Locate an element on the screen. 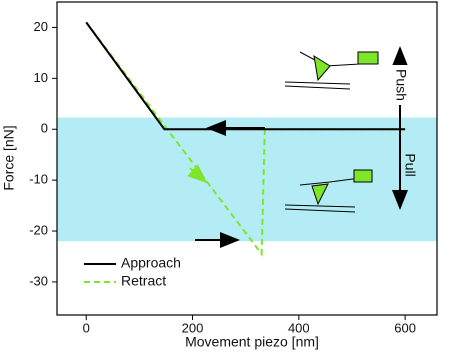  x-tick-label: 400 is located at coordinates (299, 327).